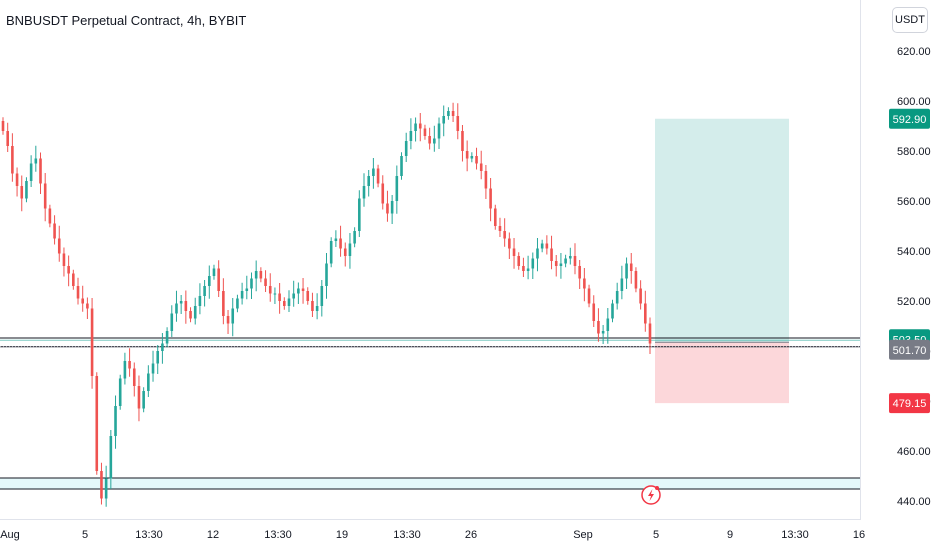 The height and width of the screenshot is (550, 932). I want to click on y-tick-label: 580.00, so click(914, 152).